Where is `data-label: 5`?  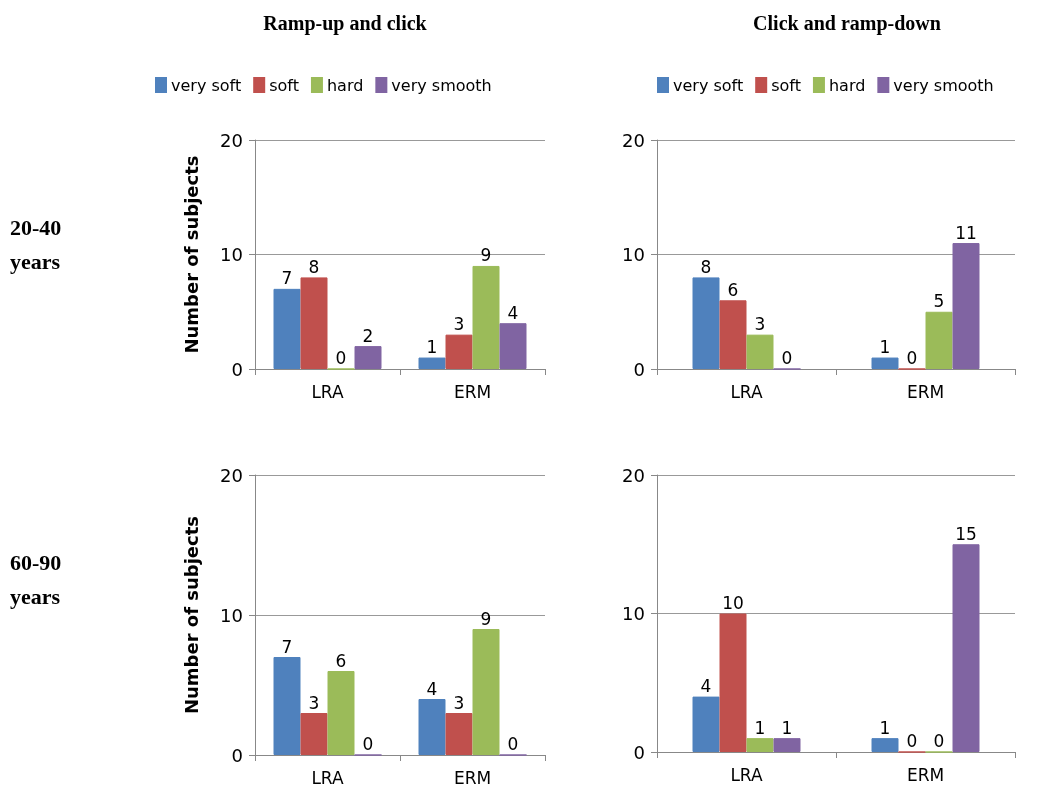
data-label: 5 is located at coordinates (939, 301).